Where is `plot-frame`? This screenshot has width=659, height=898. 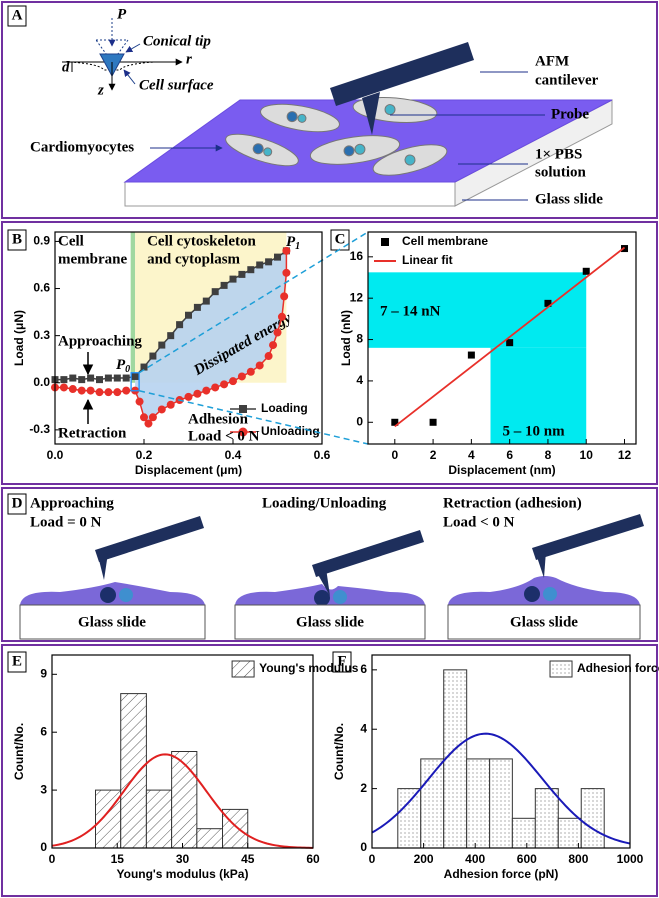 plot-frame is located at coordinates (501, 751).